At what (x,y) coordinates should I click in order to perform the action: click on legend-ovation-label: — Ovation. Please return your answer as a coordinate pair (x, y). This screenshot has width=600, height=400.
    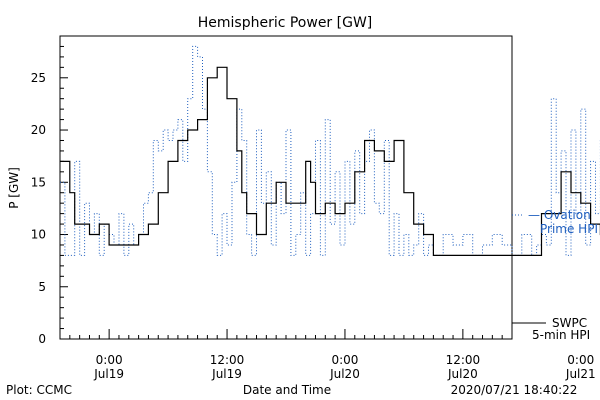
    Looking at the image, I should click on (559, 215).